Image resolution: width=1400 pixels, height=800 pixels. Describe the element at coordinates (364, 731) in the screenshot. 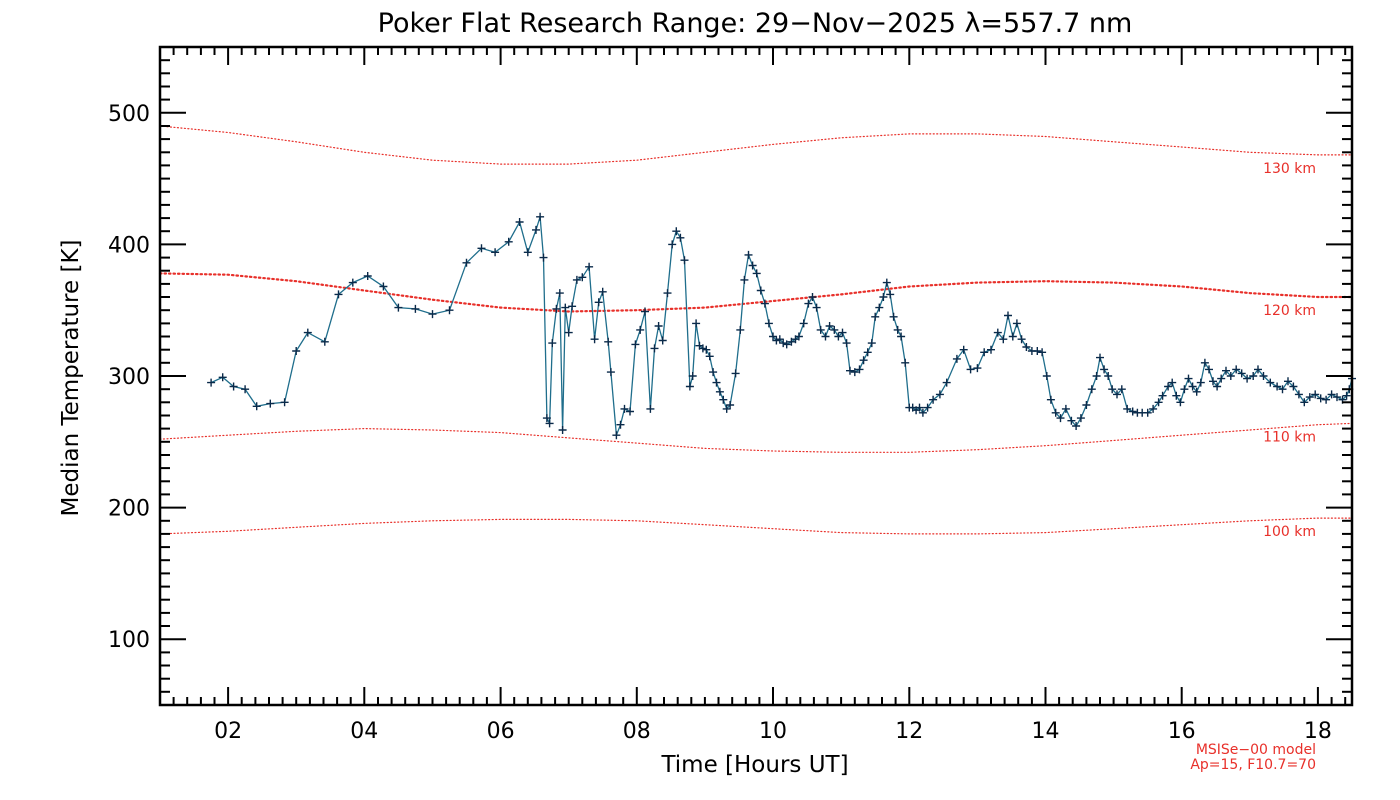

I see `x-tick-label: 04` at that location.